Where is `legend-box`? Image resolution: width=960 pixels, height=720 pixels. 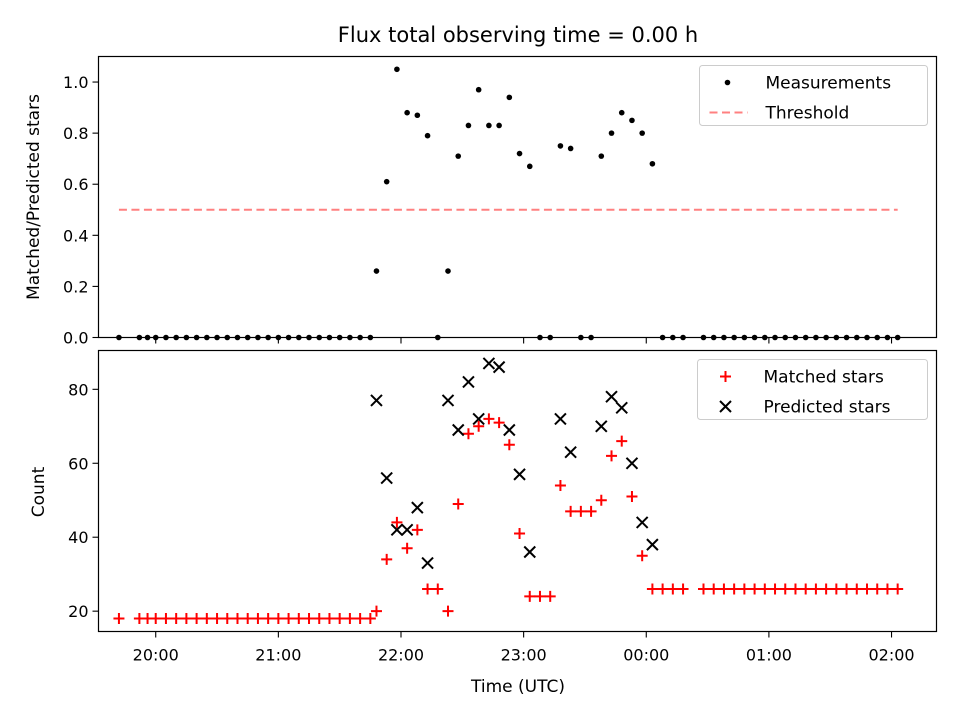 legend-box is located at coordinates (812, 389).